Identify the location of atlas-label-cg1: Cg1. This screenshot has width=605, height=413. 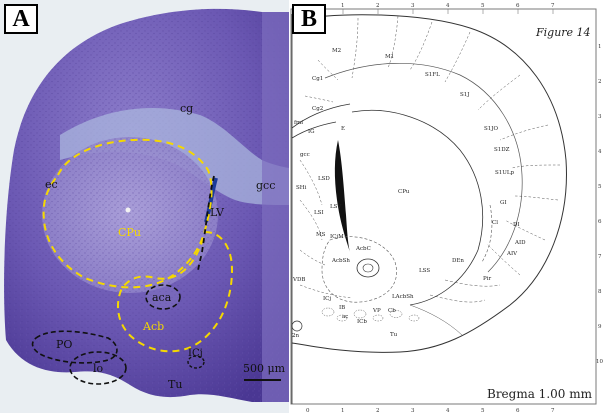
(317, 79).